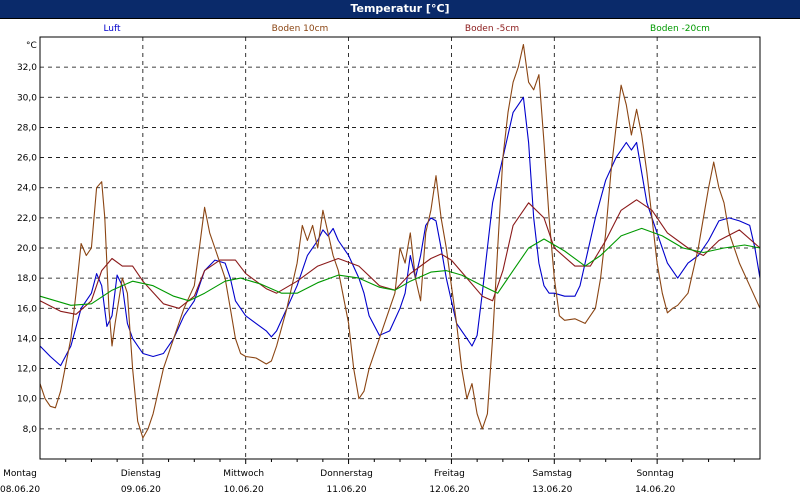  Describe the element at coordinates (141, 474) in the screenshot. I see `x-tick-weekday: Dienstag` at that location.